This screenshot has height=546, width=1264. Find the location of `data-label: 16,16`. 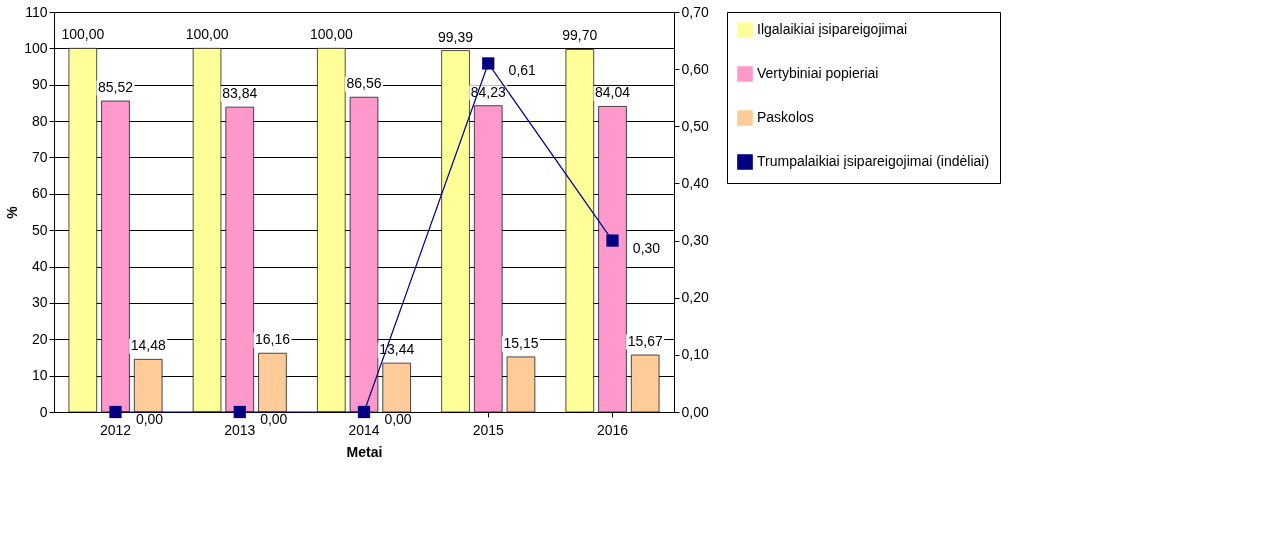

data-label: 16,16 is located at coordinates (272, 339).